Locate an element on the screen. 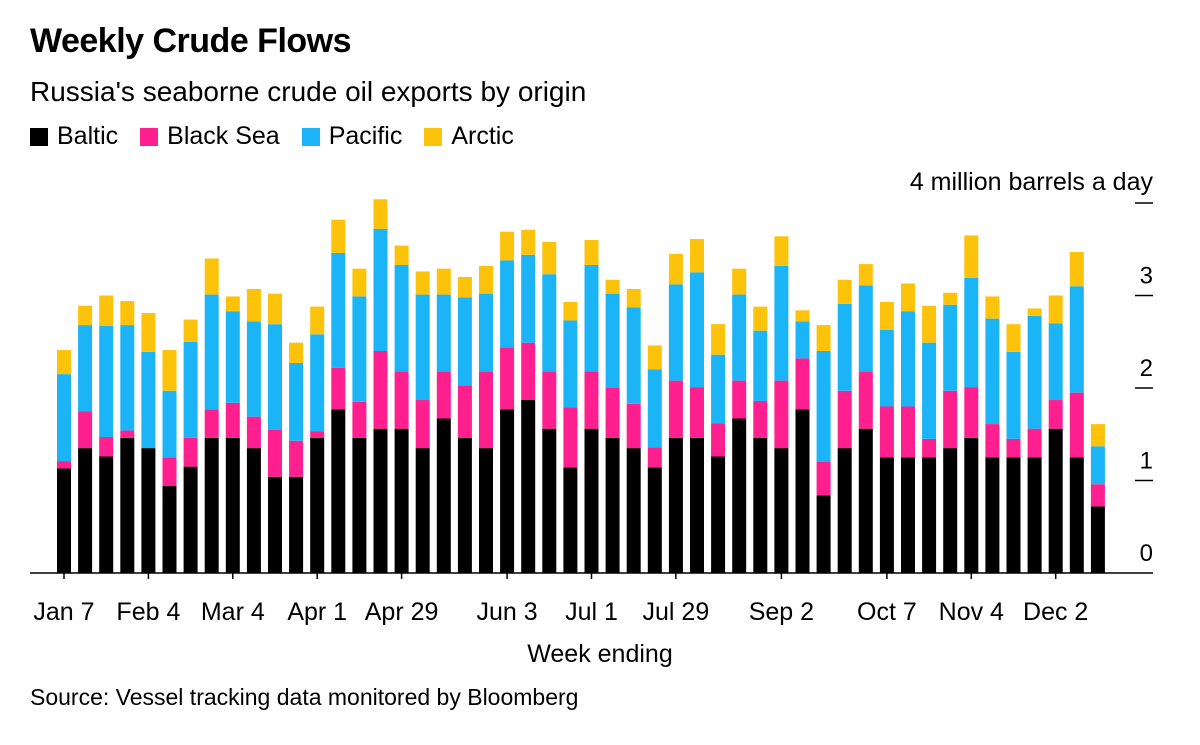 The height and width of the screenshot is (745, 1200). x-tick-label-39: Oct 7 is located at coordinates (887, 612).